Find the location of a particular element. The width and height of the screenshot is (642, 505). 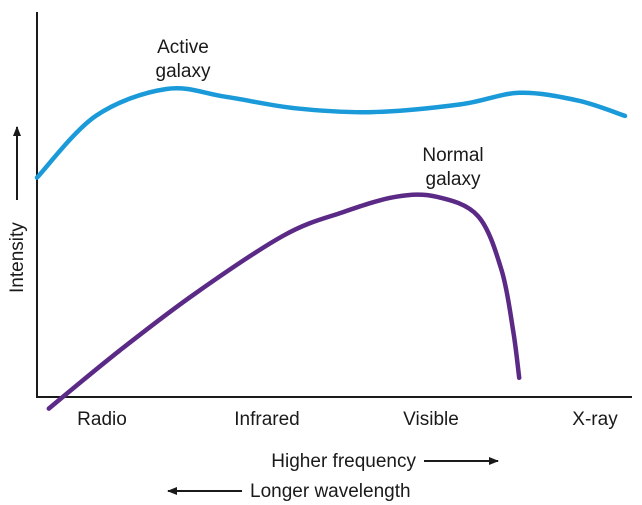

active-galaxy-label-line1: Active is located at coordinates (183, 47).